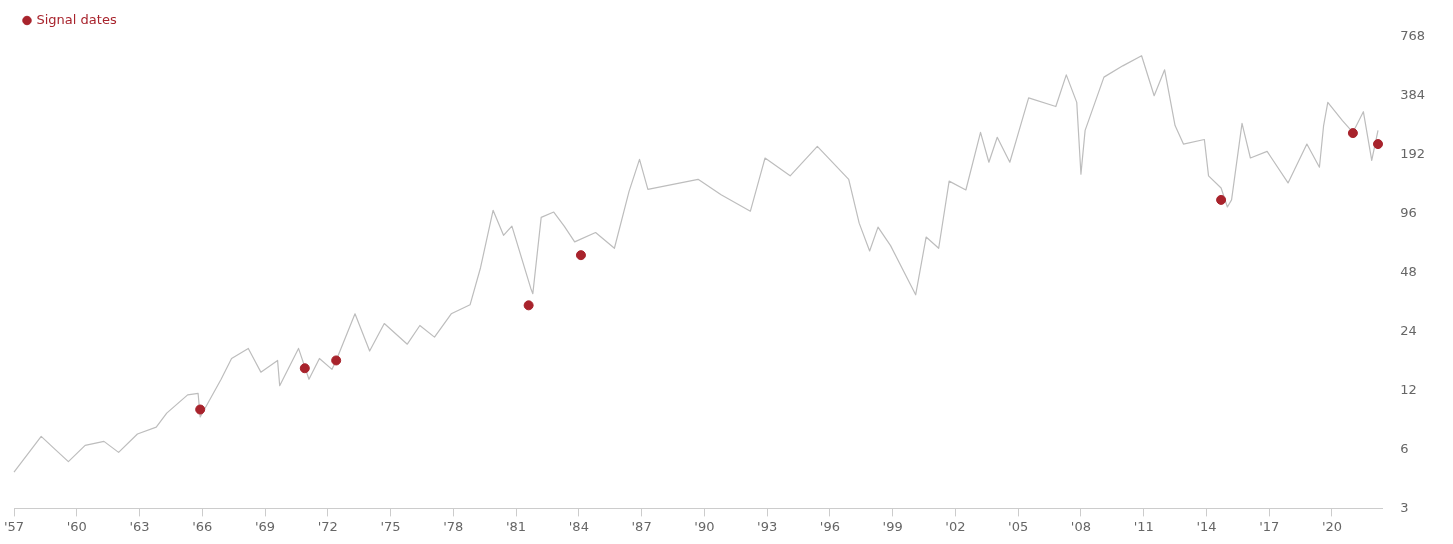 The width and height of the screenshot is (1453, 544). Describe the element at coordinates (1413, 95) in the screenshot. I see `y-tick-label: 384` at that location.